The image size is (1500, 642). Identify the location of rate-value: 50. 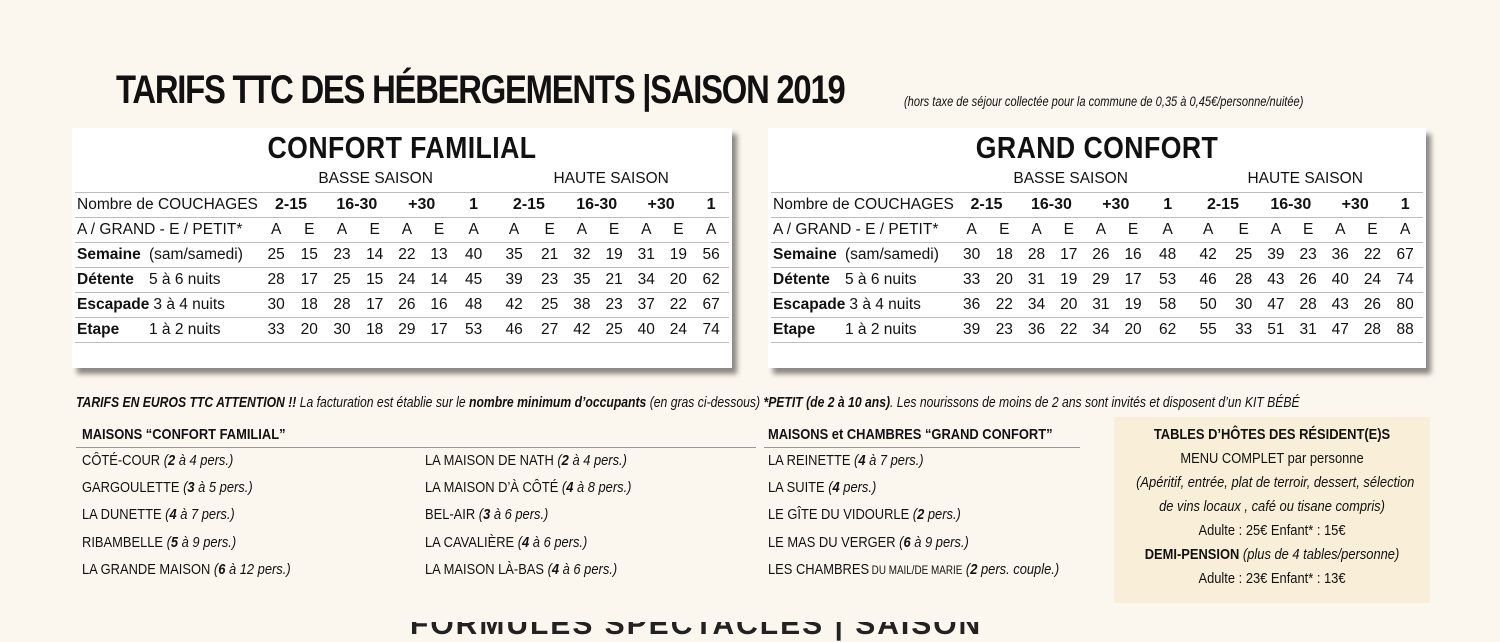
(1208, 304).